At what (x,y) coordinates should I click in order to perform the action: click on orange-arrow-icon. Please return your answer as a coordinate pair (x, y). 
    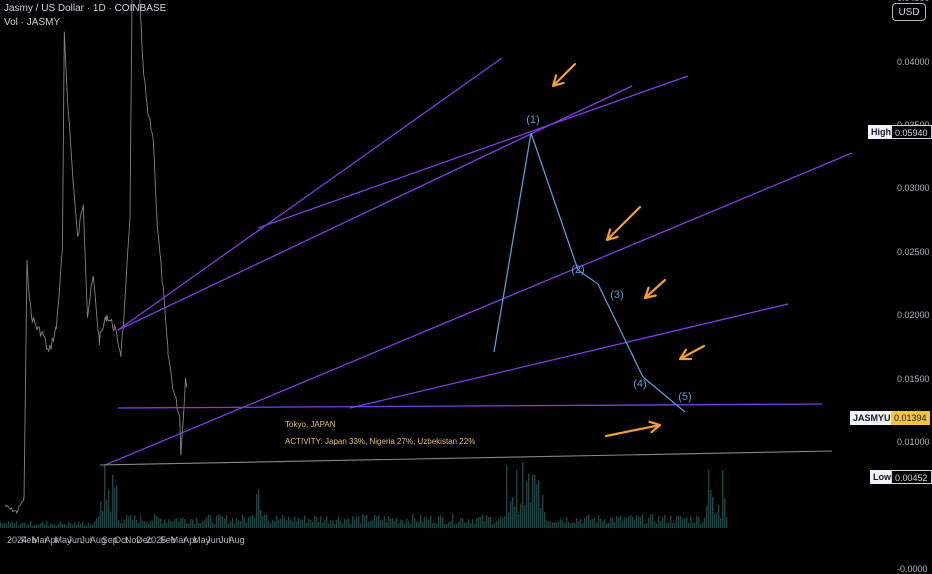
    Looking at the image, I should click on (564, 75).